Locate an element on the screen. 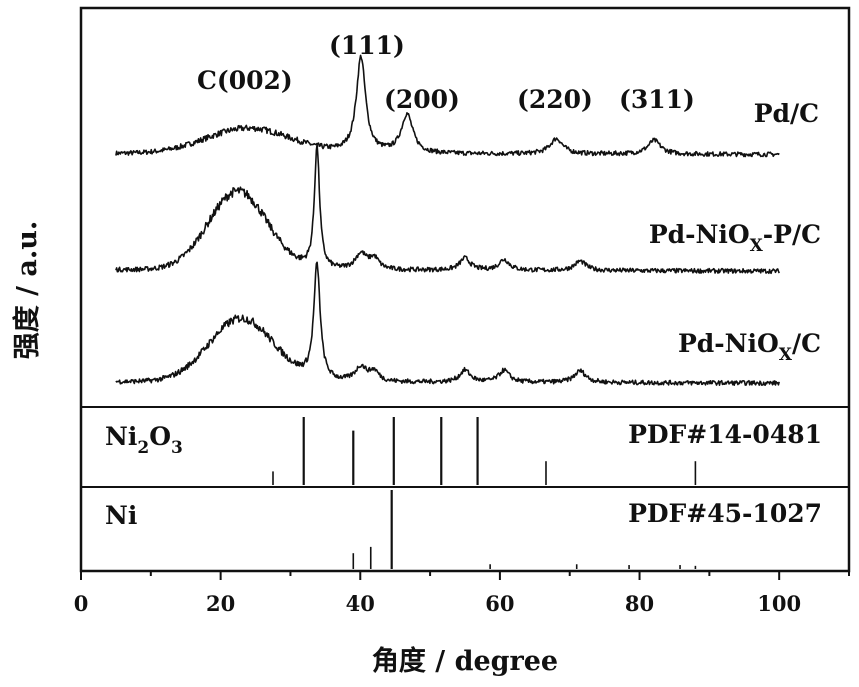 Image resolution: width=859 pixels, height=687 pixels. x-tick-label-80: 80 is located at coordinates (639, 603).